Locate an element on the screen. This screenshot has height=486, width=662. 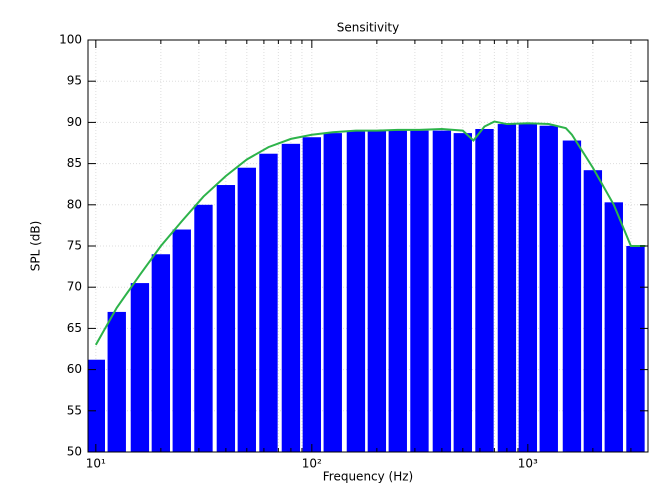
y-tick-label: 80 is located at coordinates (74, 204).